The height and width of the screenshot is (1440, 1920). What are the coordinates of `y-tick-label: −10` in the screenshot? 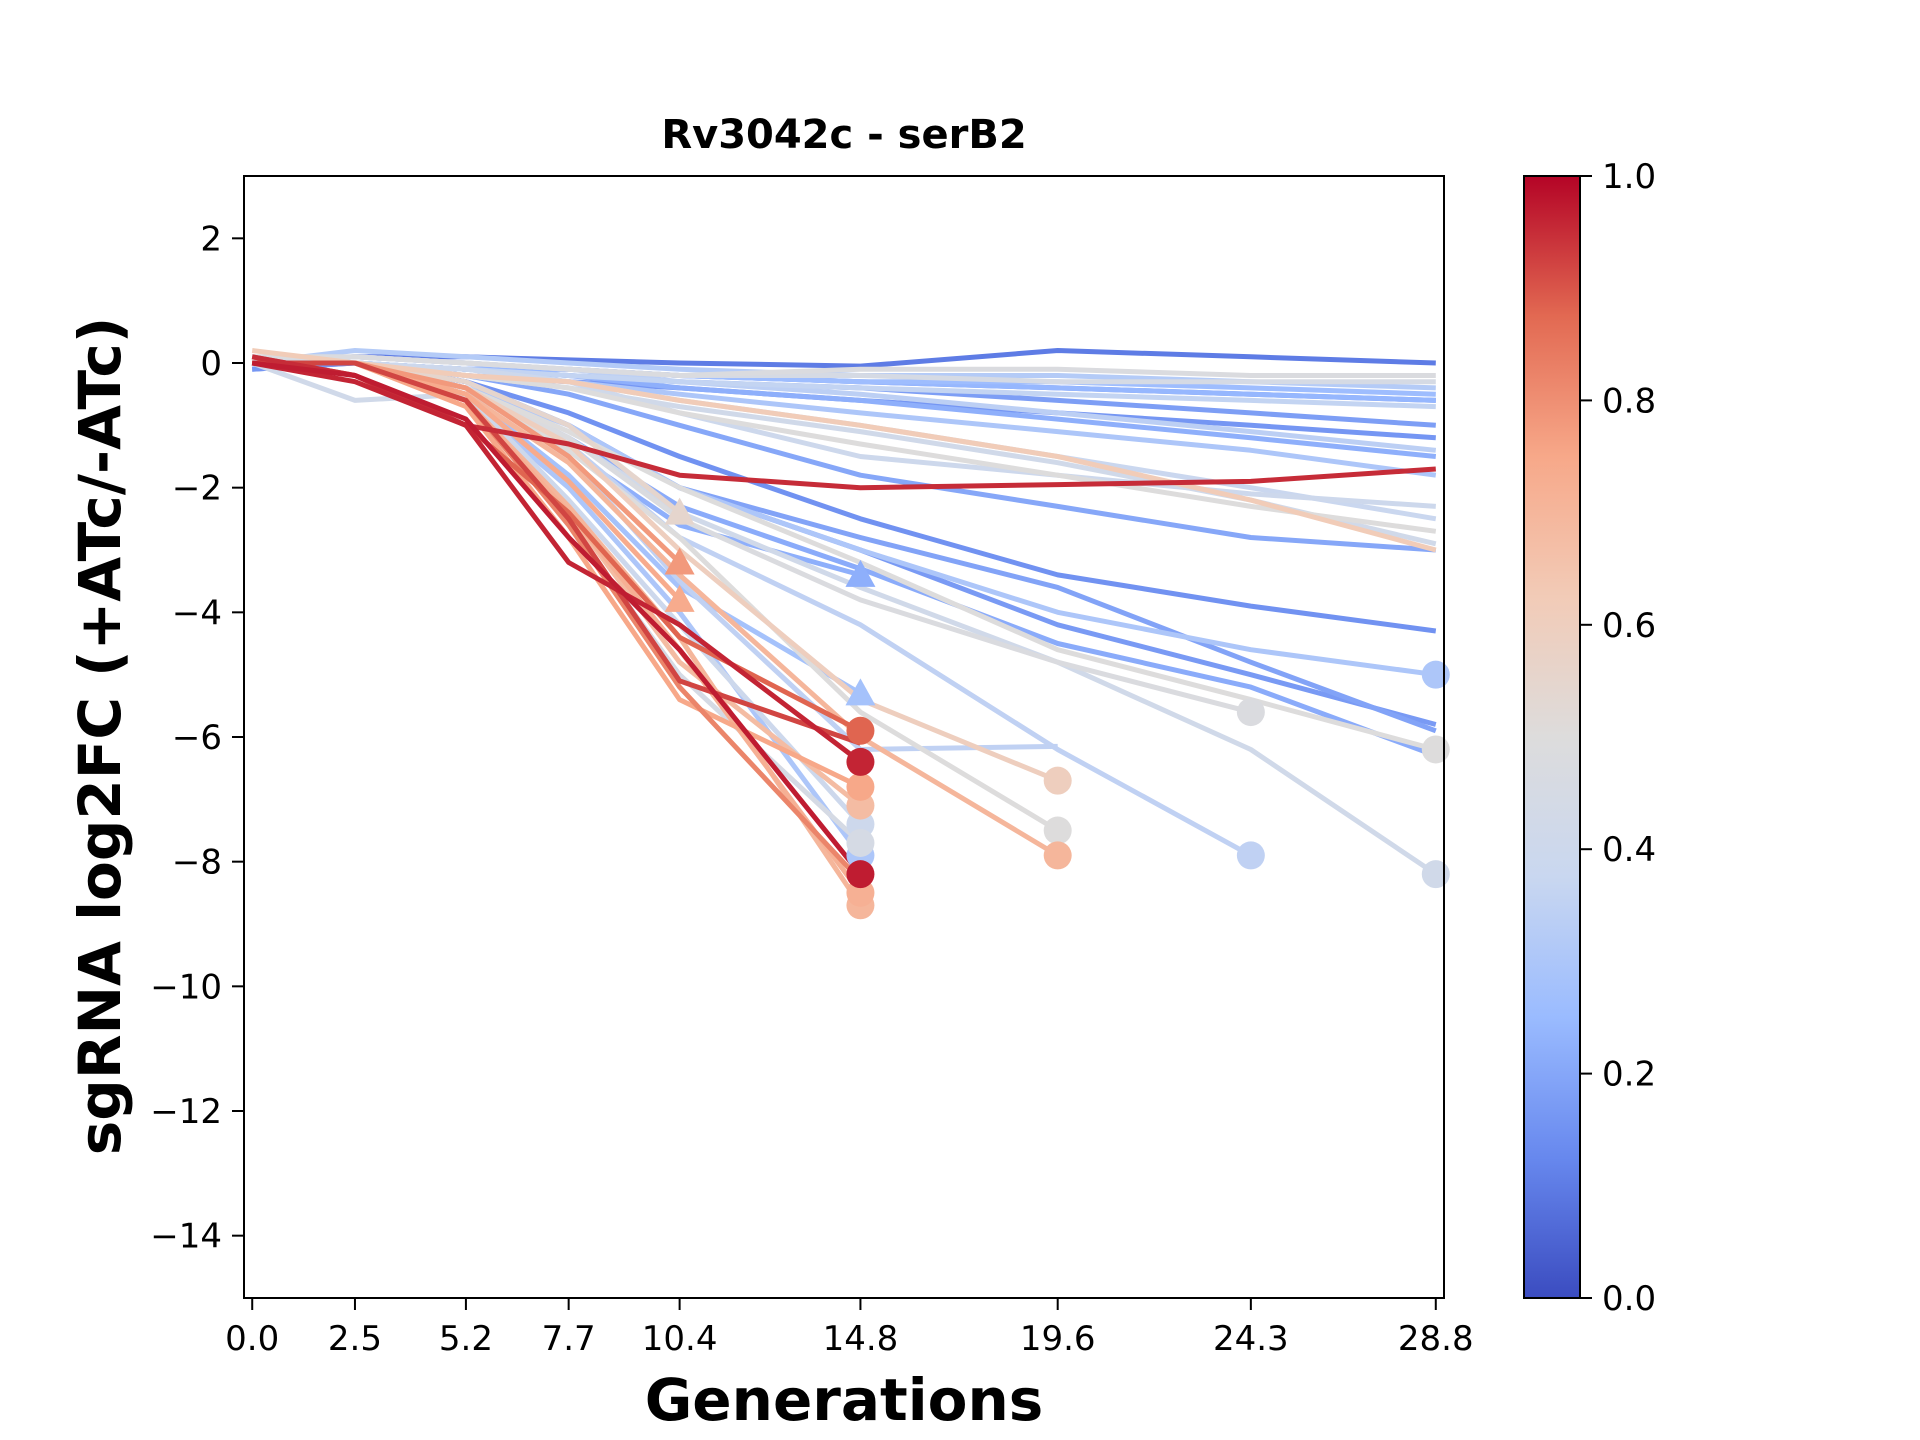 It's located at (186, 987).